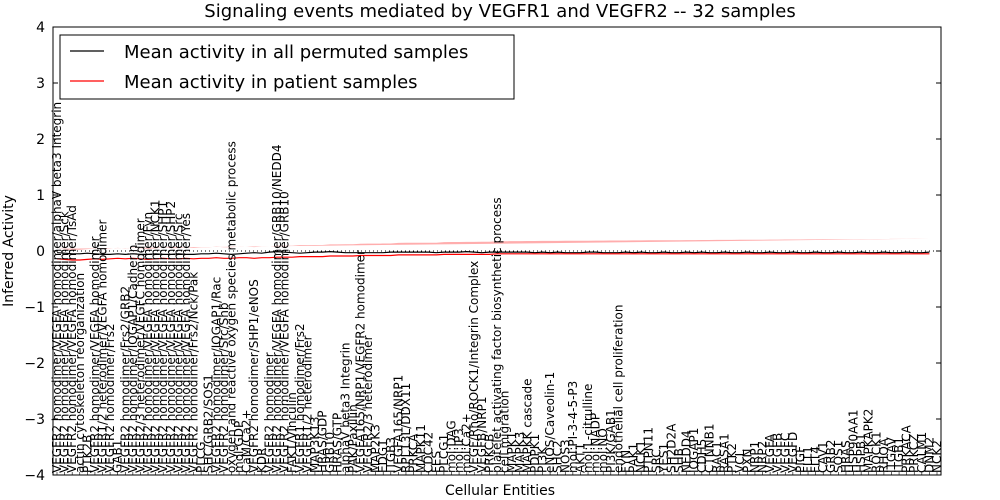 This screenshot has height=500, width=1000. I want to click on x-tick-label: MAP3K13, so click(315, 444).